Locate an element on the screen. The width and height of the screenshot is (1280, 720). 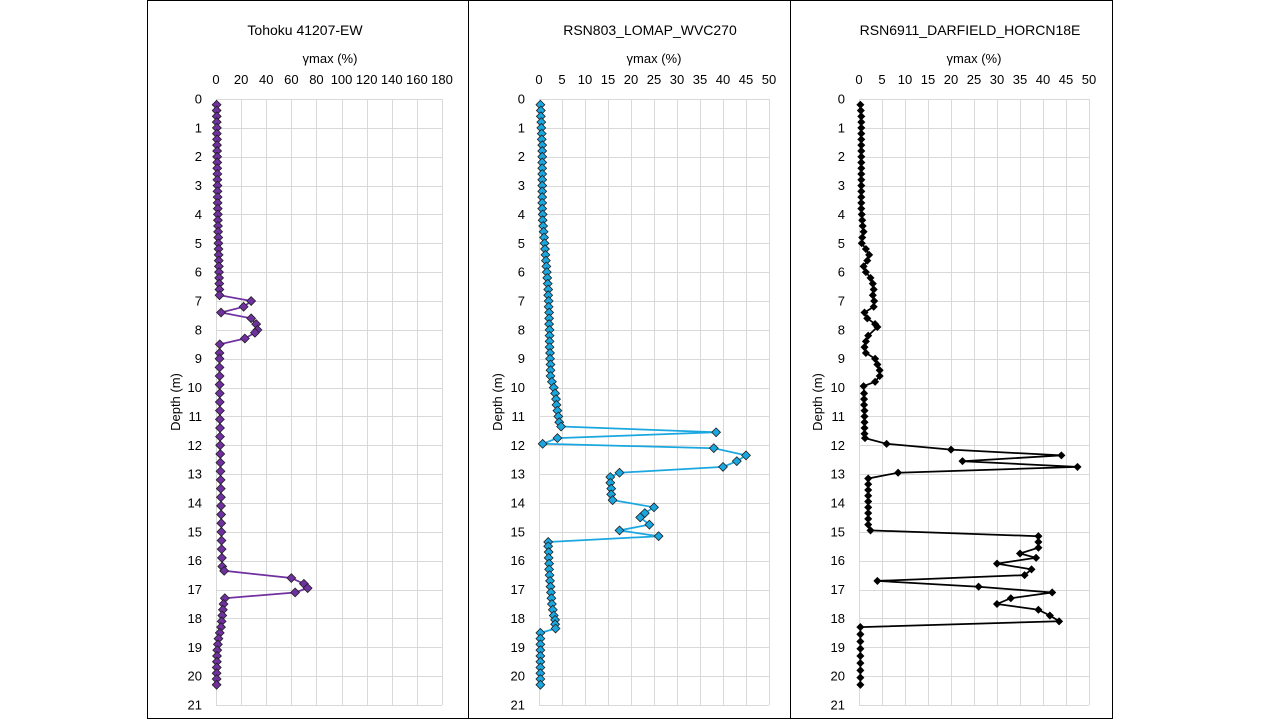
y-tick-label: 16 is located at coordinates (195, 560).